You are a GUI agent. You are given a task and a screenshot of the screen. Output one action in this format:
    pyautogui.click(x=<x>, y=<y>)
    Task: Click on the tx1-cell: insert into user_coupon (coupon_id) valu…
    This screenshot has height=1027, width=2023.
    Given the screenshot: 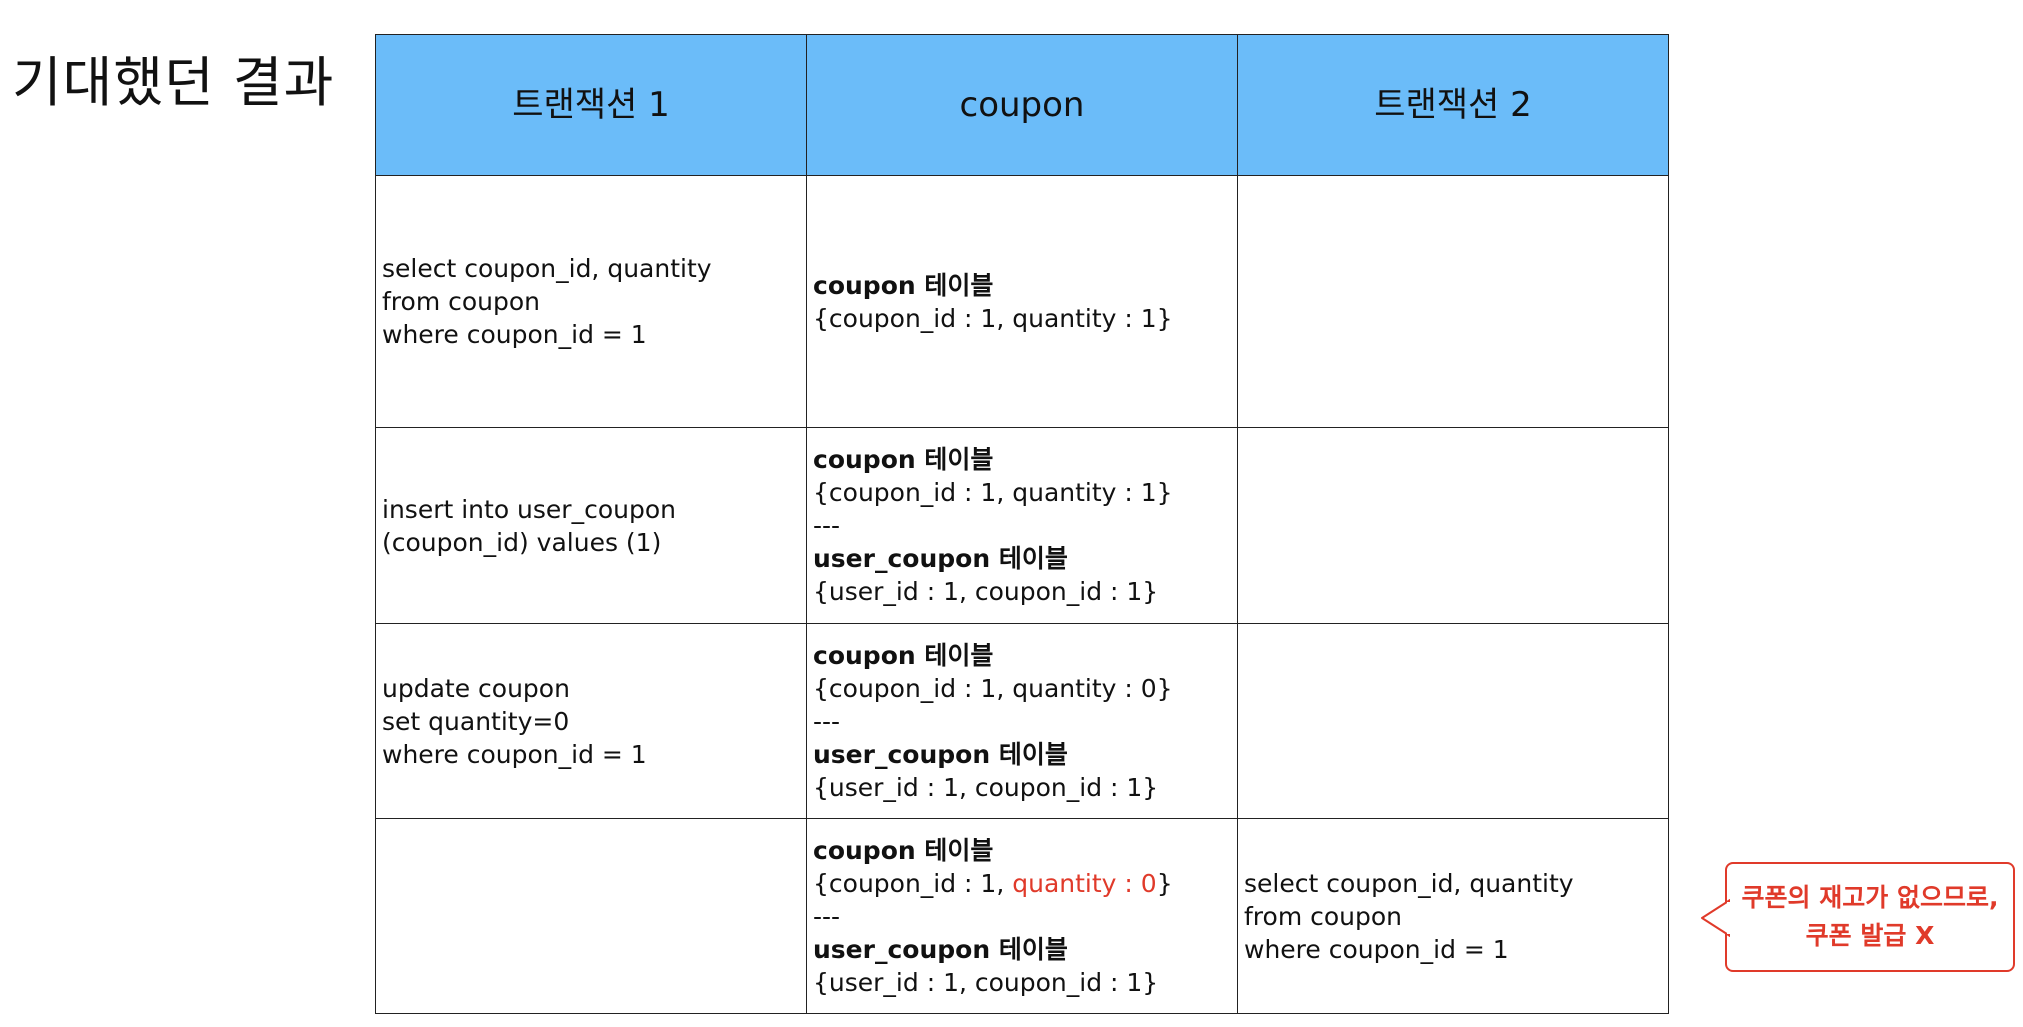 What is the action you would take?
    pyautogui.click(x=591, y=525)
    